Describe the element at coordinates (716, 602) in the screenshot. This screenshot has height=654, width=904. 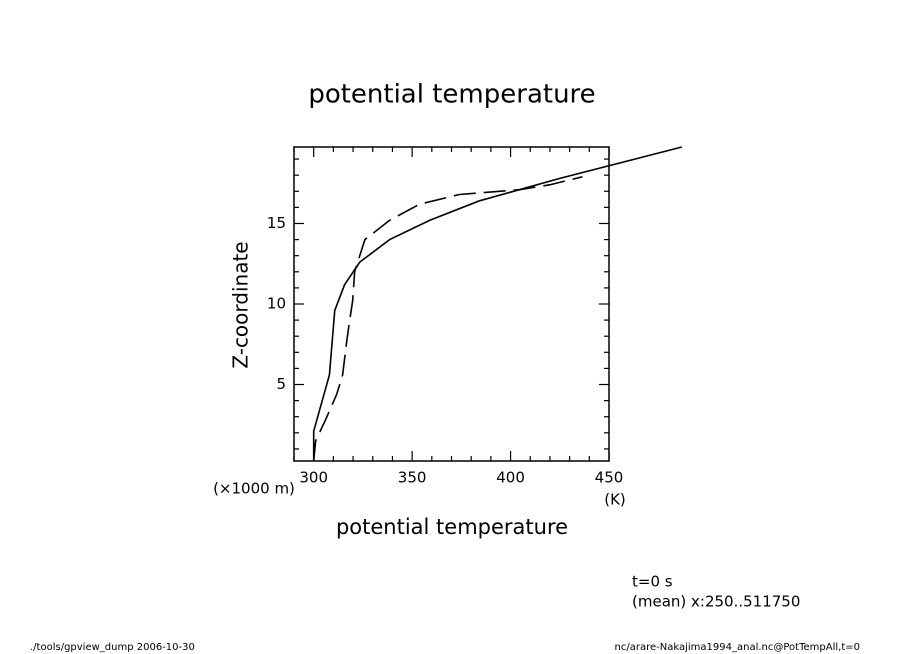
I see `annotation: (mean) x:250..511750` at that location.